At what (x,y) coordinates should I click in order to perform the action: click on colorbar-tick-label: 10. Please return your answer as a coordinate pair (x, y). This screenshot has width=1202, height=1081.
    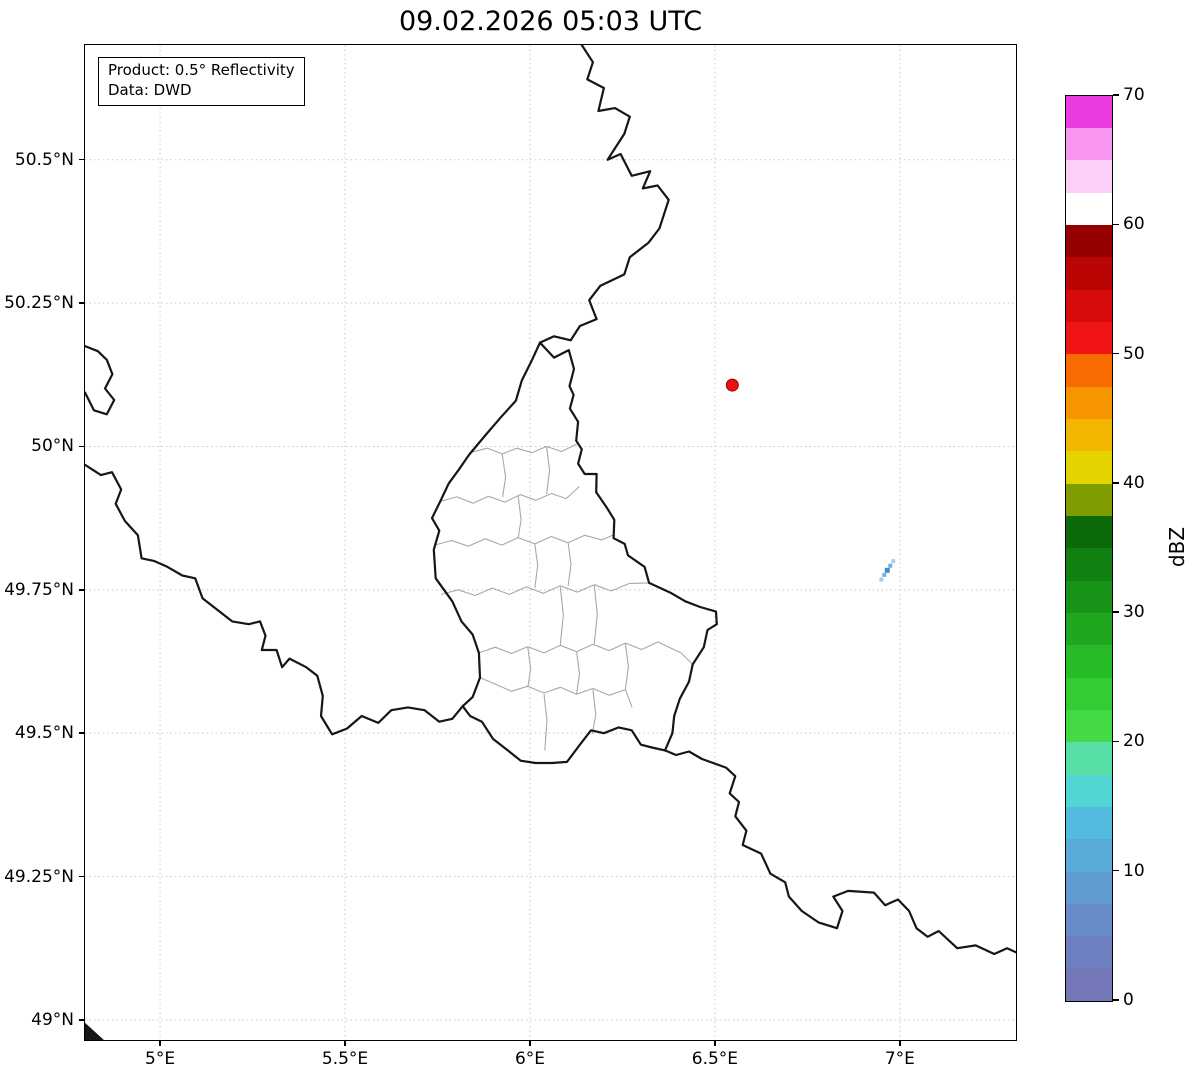
    Looking at the image, I should click on (1134, 870).